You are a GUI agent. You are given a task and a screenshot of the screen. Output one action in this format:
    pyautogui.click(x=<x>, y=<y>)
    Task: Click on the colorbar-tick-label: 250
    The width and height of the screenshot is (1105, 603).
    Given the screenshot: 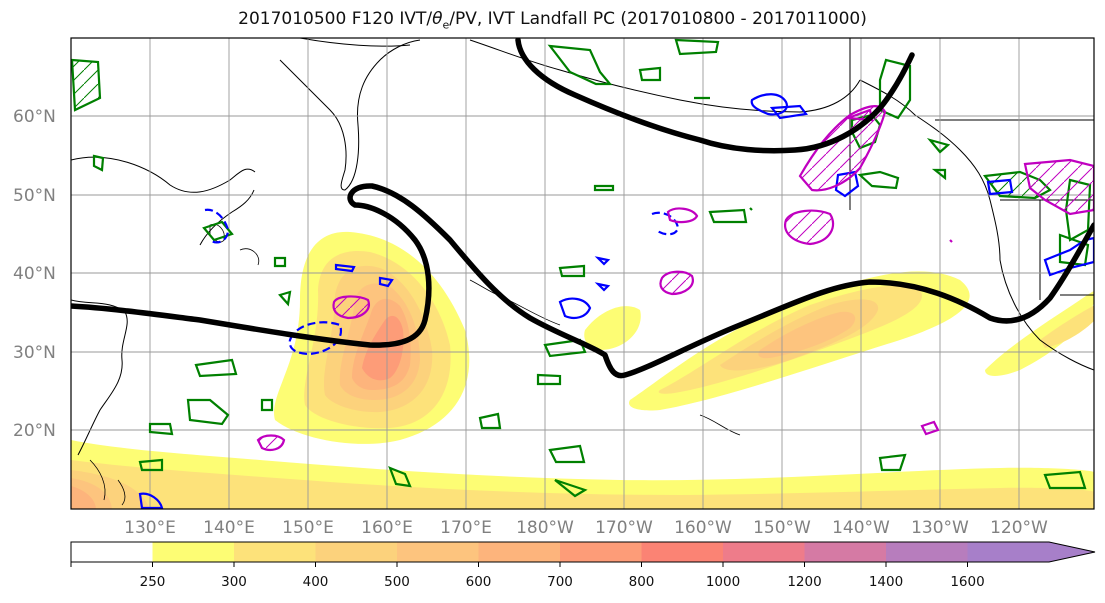 What is the action you would take?
    pyautogui.click(x=153, y=582)
    